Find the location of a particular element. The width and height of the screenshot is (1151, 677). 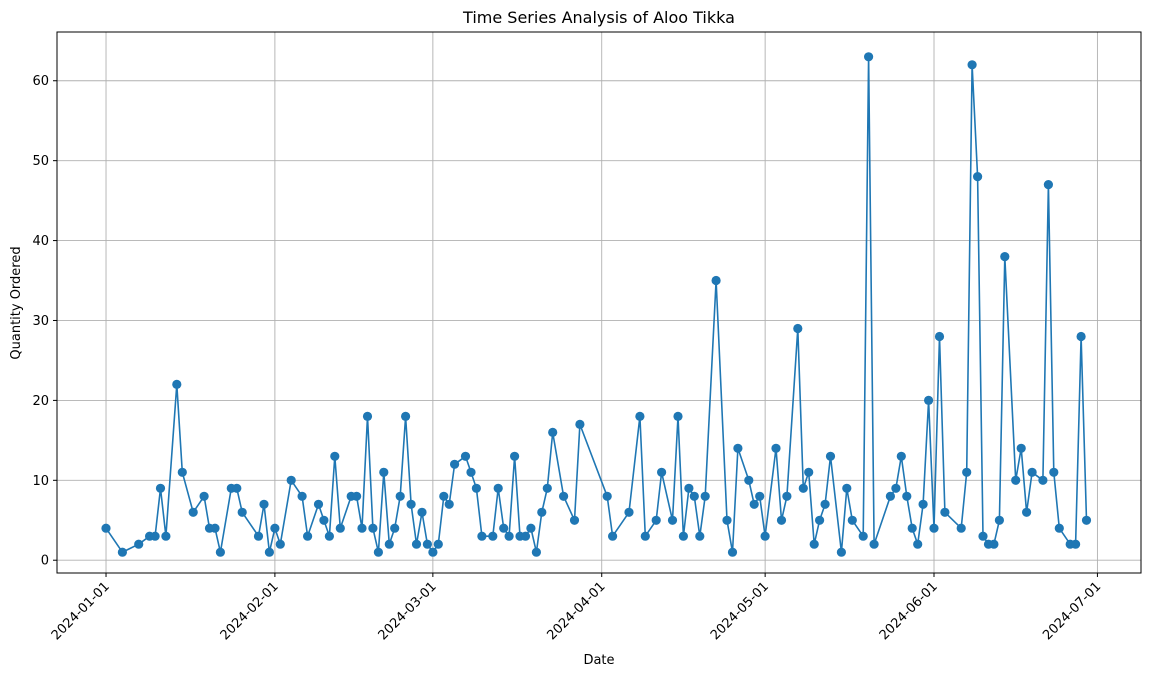

x-tick-label: 2024-03-01 is located at coordinates (408, 611).